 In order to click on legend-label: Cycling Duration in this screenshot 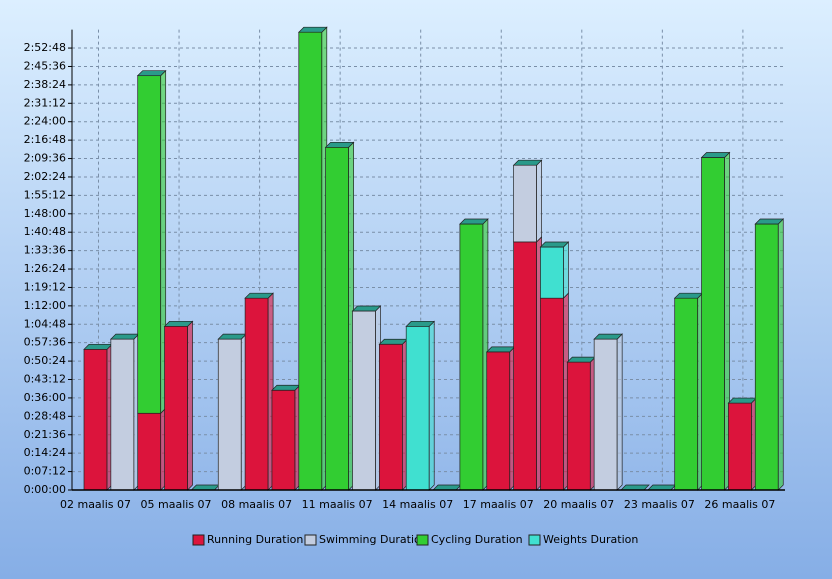, I will do `click(477, 539)`.